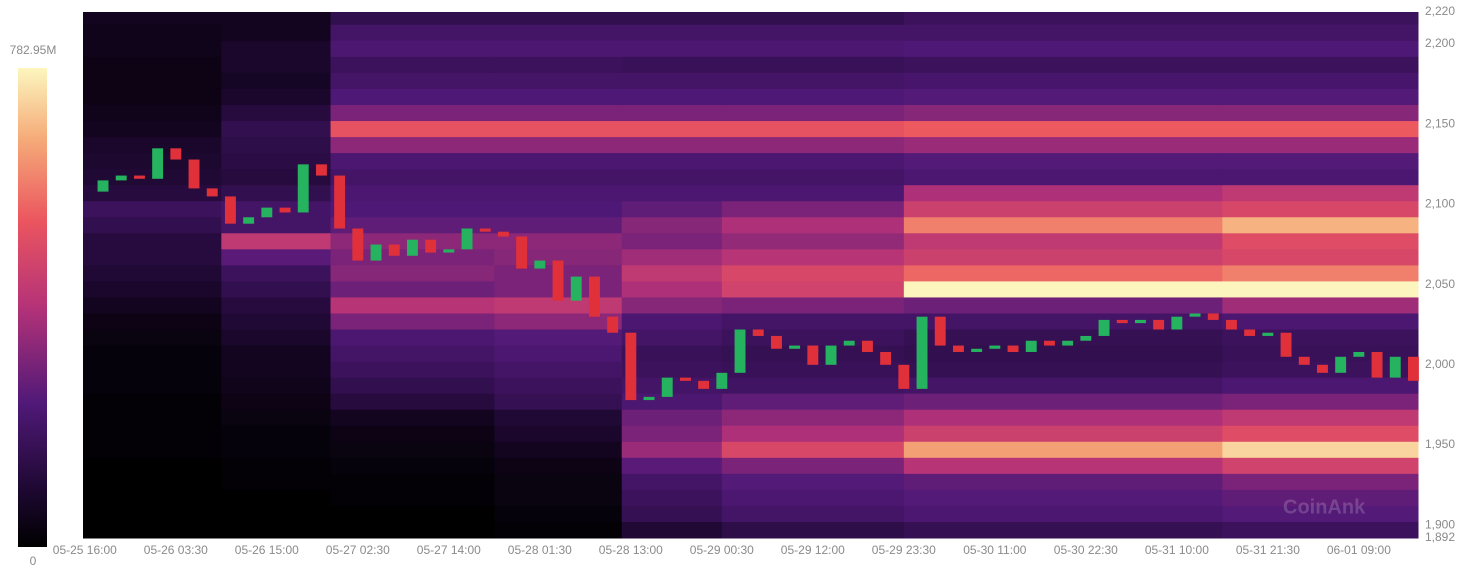 The height and width of the screenshot is (575, 1466). What do you see at coordinates (1086, 550) in the screenshot?
I see `x-tick-label: 05-30 22:30` at bounding box center [1086, 550].